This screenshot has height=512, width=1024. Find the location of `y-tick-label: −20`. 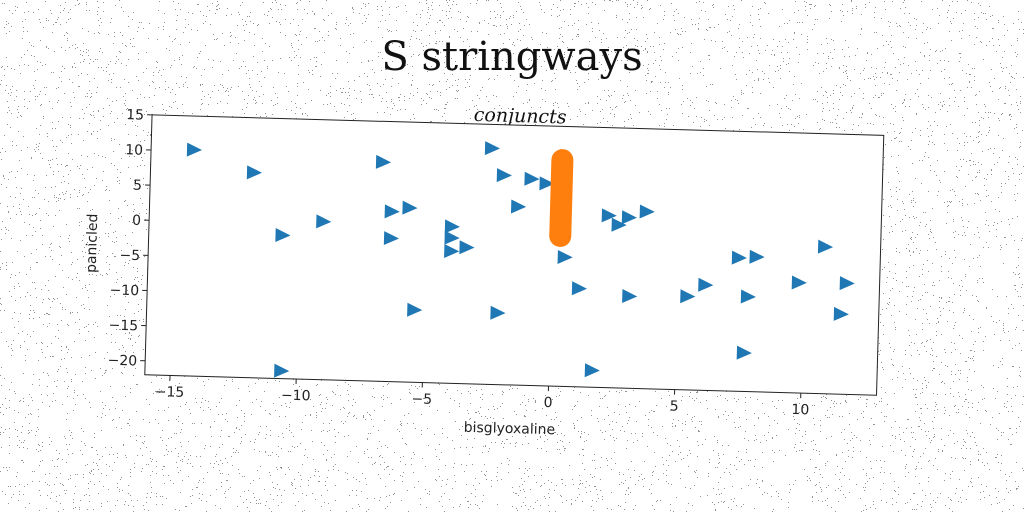

y-tick-label: −20 is located at coordinates (122, 361).